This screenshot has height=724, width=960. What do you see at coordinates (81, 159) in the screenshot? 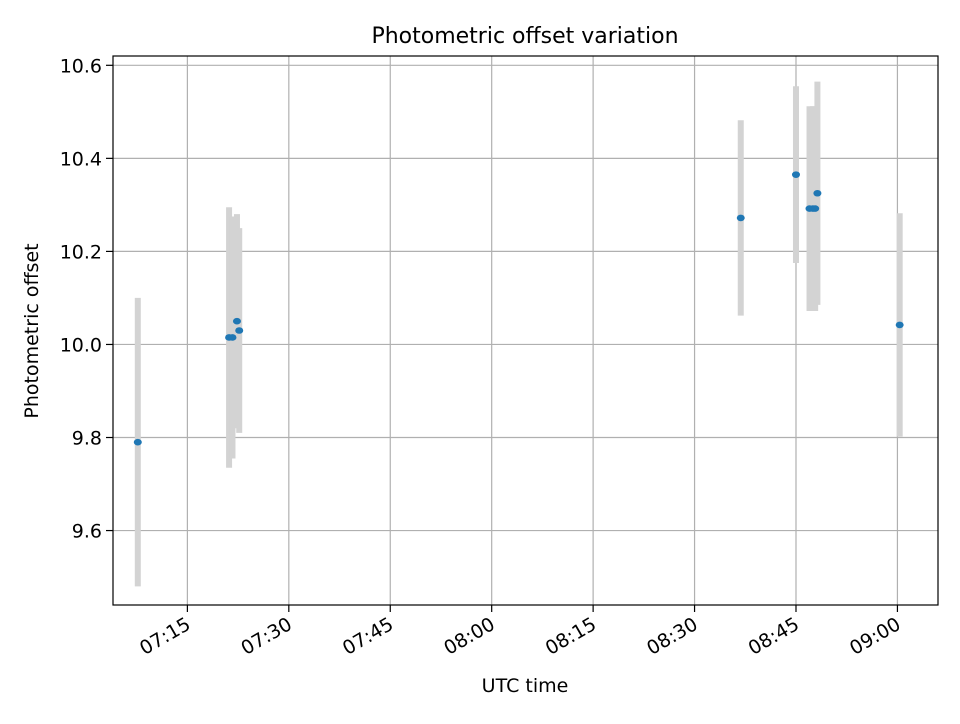
I see `y-tick-label: 10.4` at bounding box center [81, 159].